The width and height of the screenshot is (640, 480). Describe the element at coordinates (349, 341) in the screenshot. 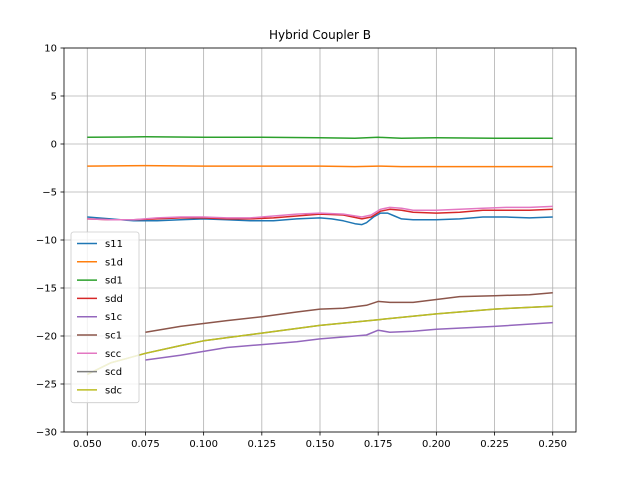

I see `series-line-s1c` at that location.